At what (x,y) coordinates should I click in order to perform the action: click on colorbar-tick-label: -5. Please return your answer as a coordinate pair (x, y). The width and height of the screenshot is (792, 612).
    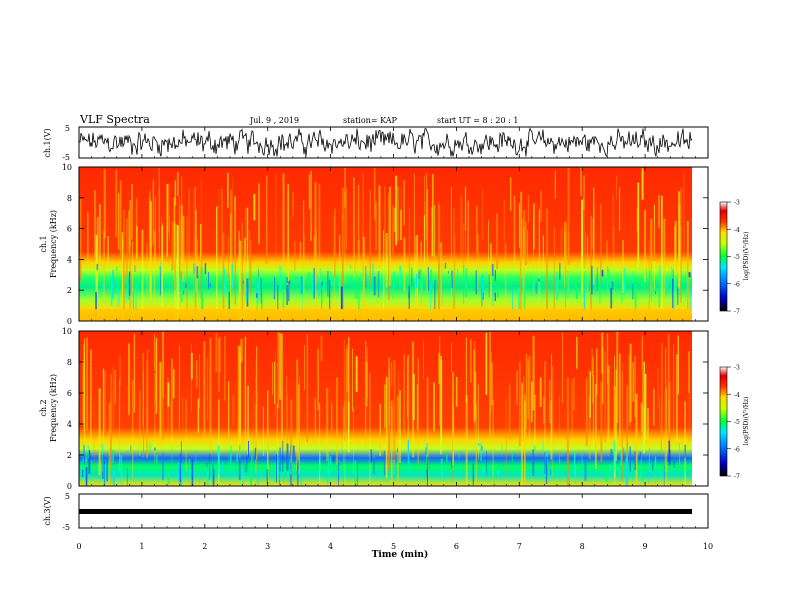
    Looking at the image, I should click on (737, 257).